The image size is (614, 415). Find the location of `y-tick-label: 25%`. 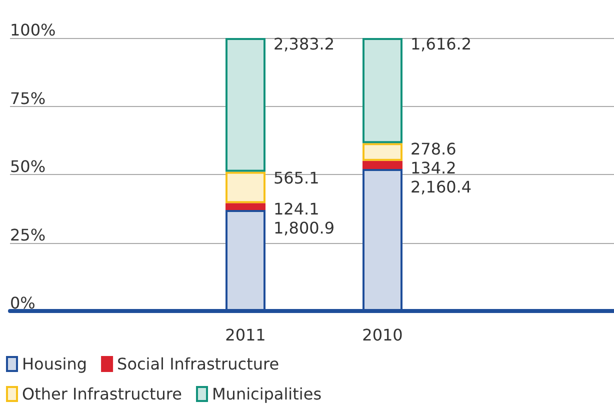

y-tick-label: 25% is located at coordinates (28, 234).